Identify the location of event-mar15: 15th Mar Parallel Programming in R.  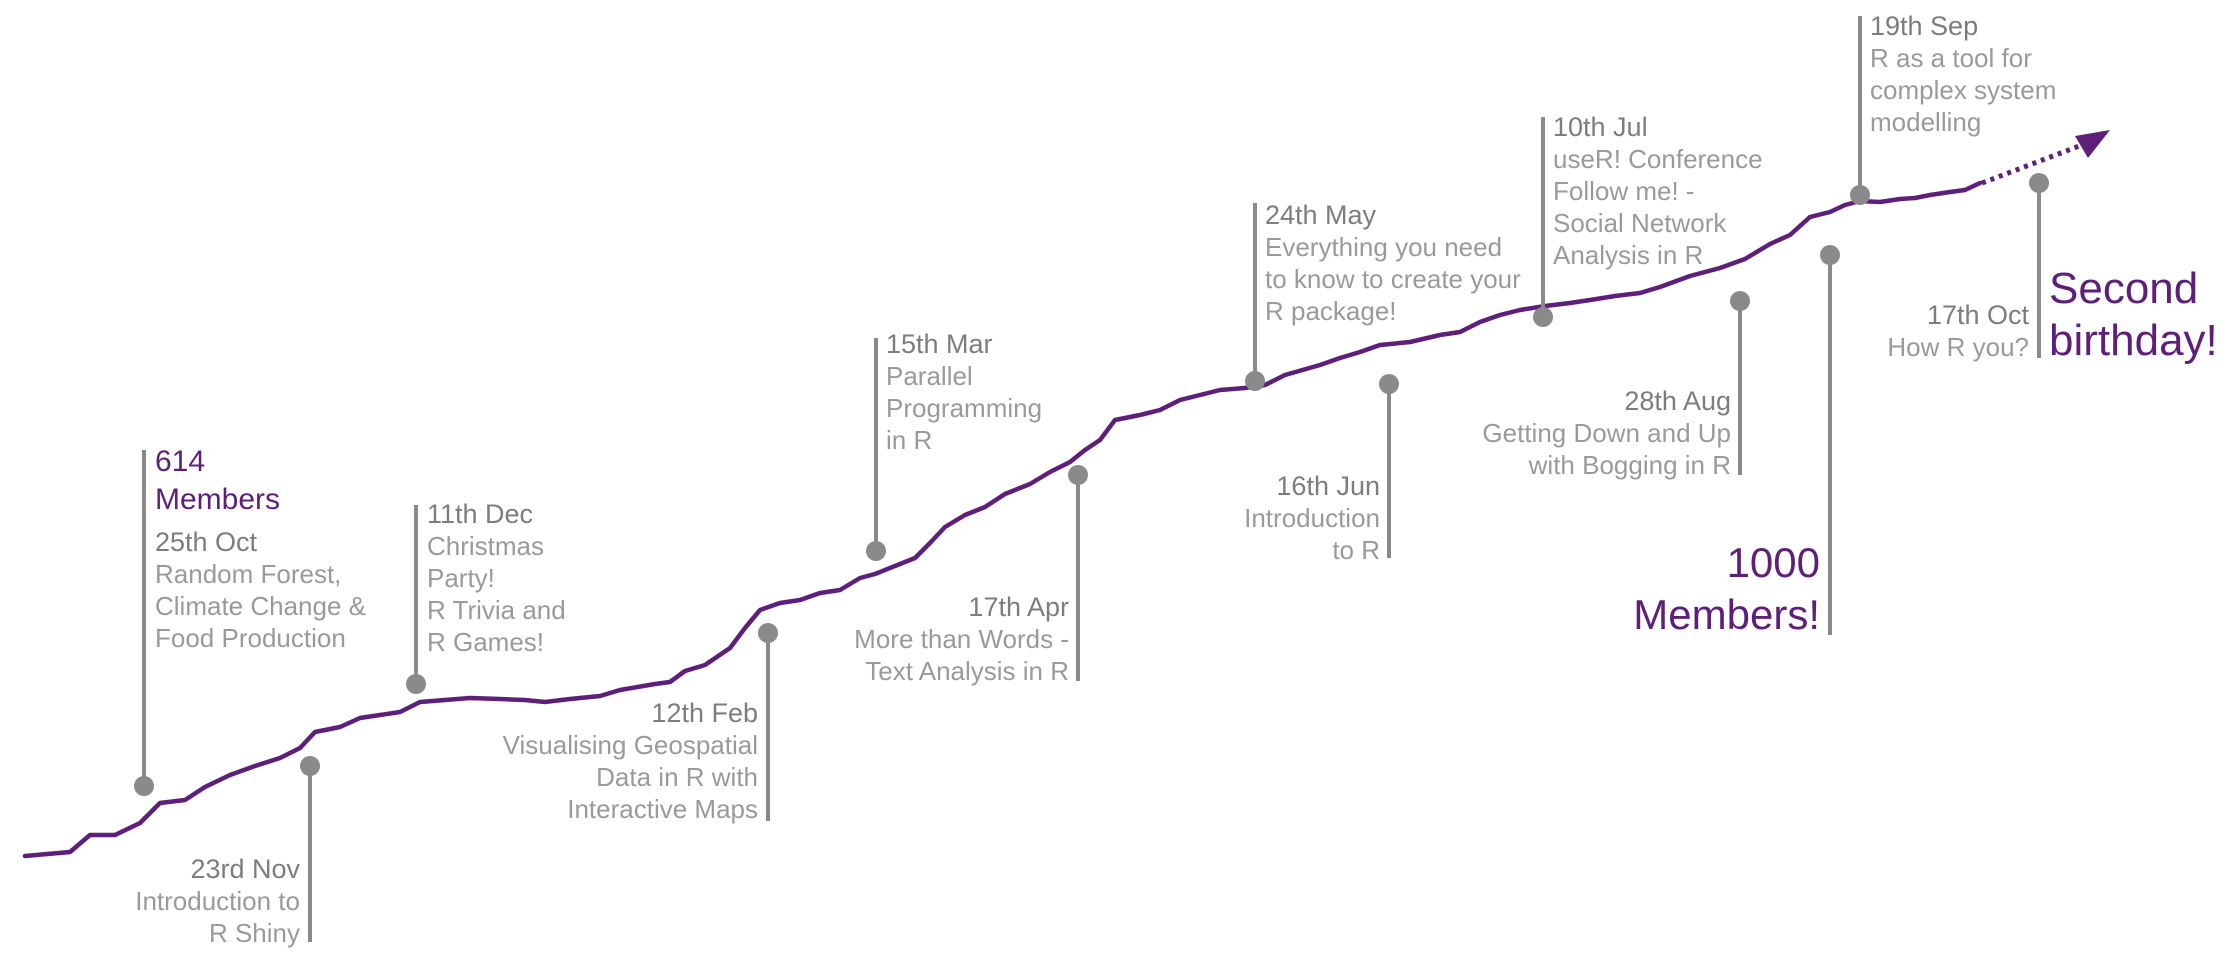
(964, 392).